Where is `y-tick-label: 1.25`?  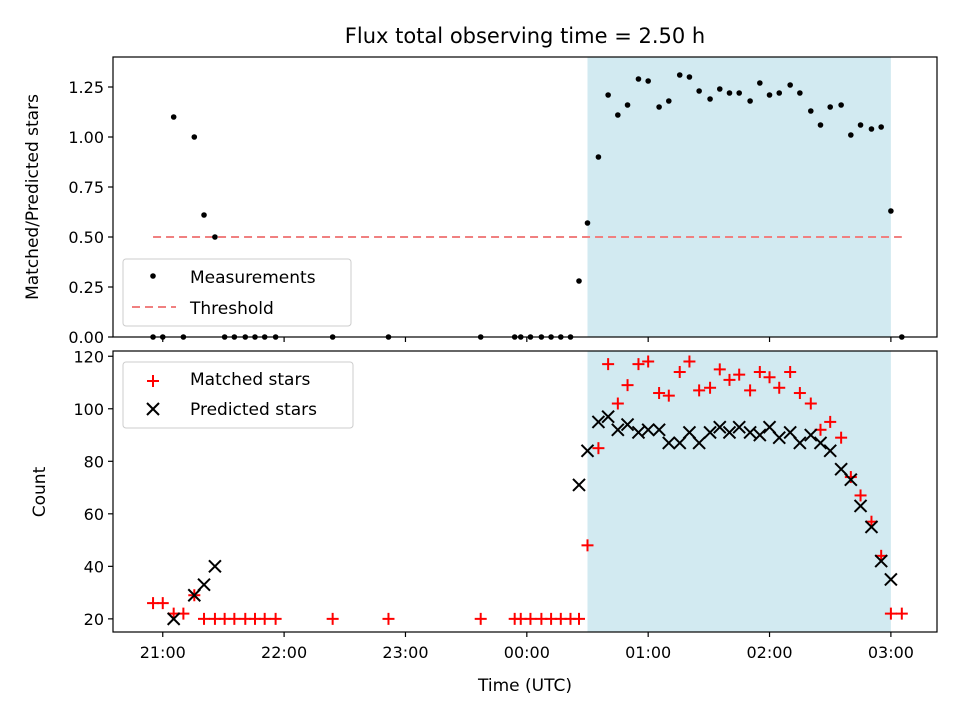 y-tick-label: 1.25 is located at coordinates (86, 87).